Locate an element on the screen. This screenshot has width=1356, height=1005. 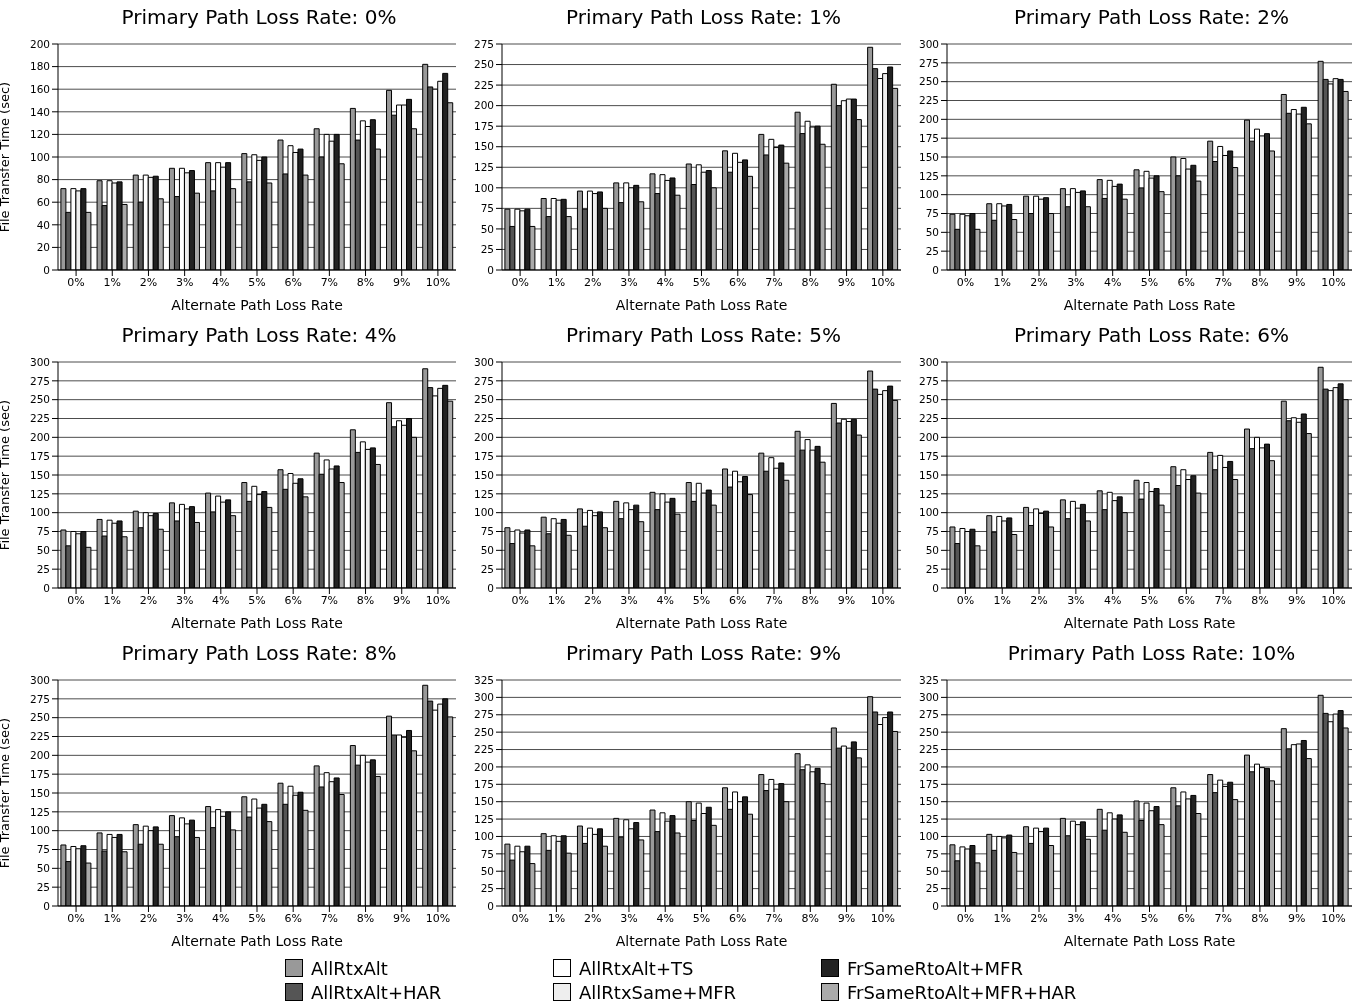
chart-title: Primary Path Loss Rate: 5% is located at coordinates (703, 335).